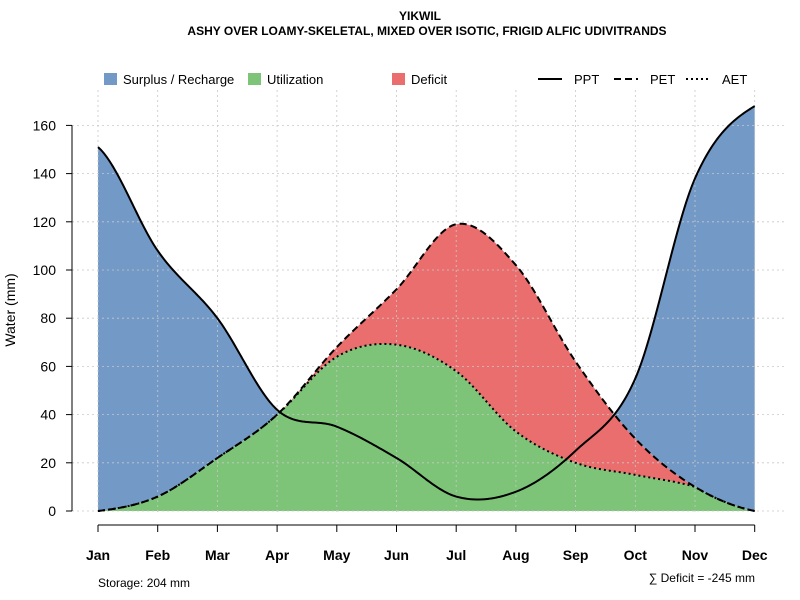 Image resolution: width=800 pixels, height=600 pixels. What do you see at coordinates (662, 79) in the screenshot?
I see `legend-label: PET` at bounding box center [662, 79].